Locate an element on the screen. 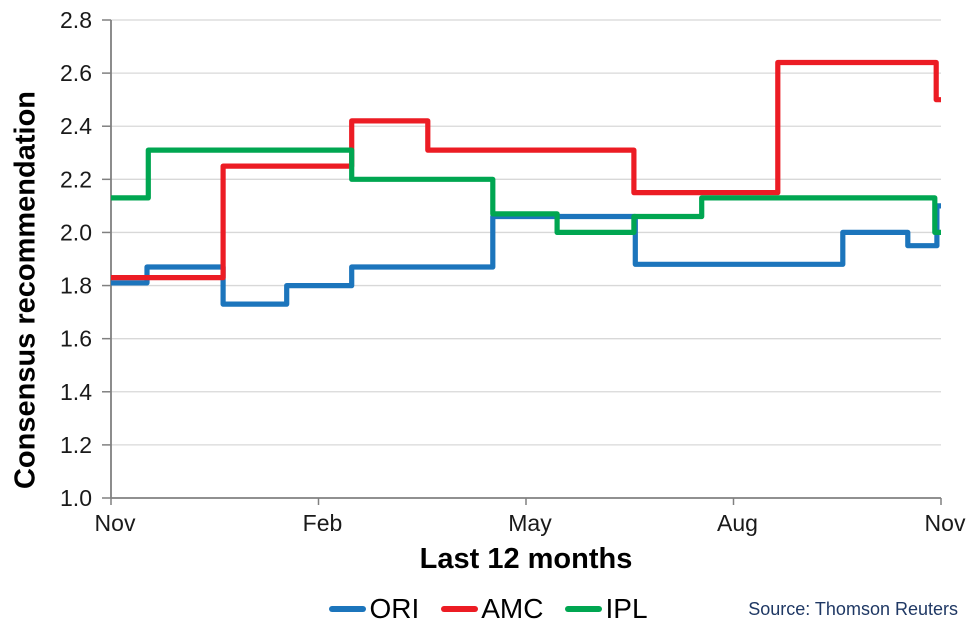  series-line-ipl is located at coordinates (526, 191).